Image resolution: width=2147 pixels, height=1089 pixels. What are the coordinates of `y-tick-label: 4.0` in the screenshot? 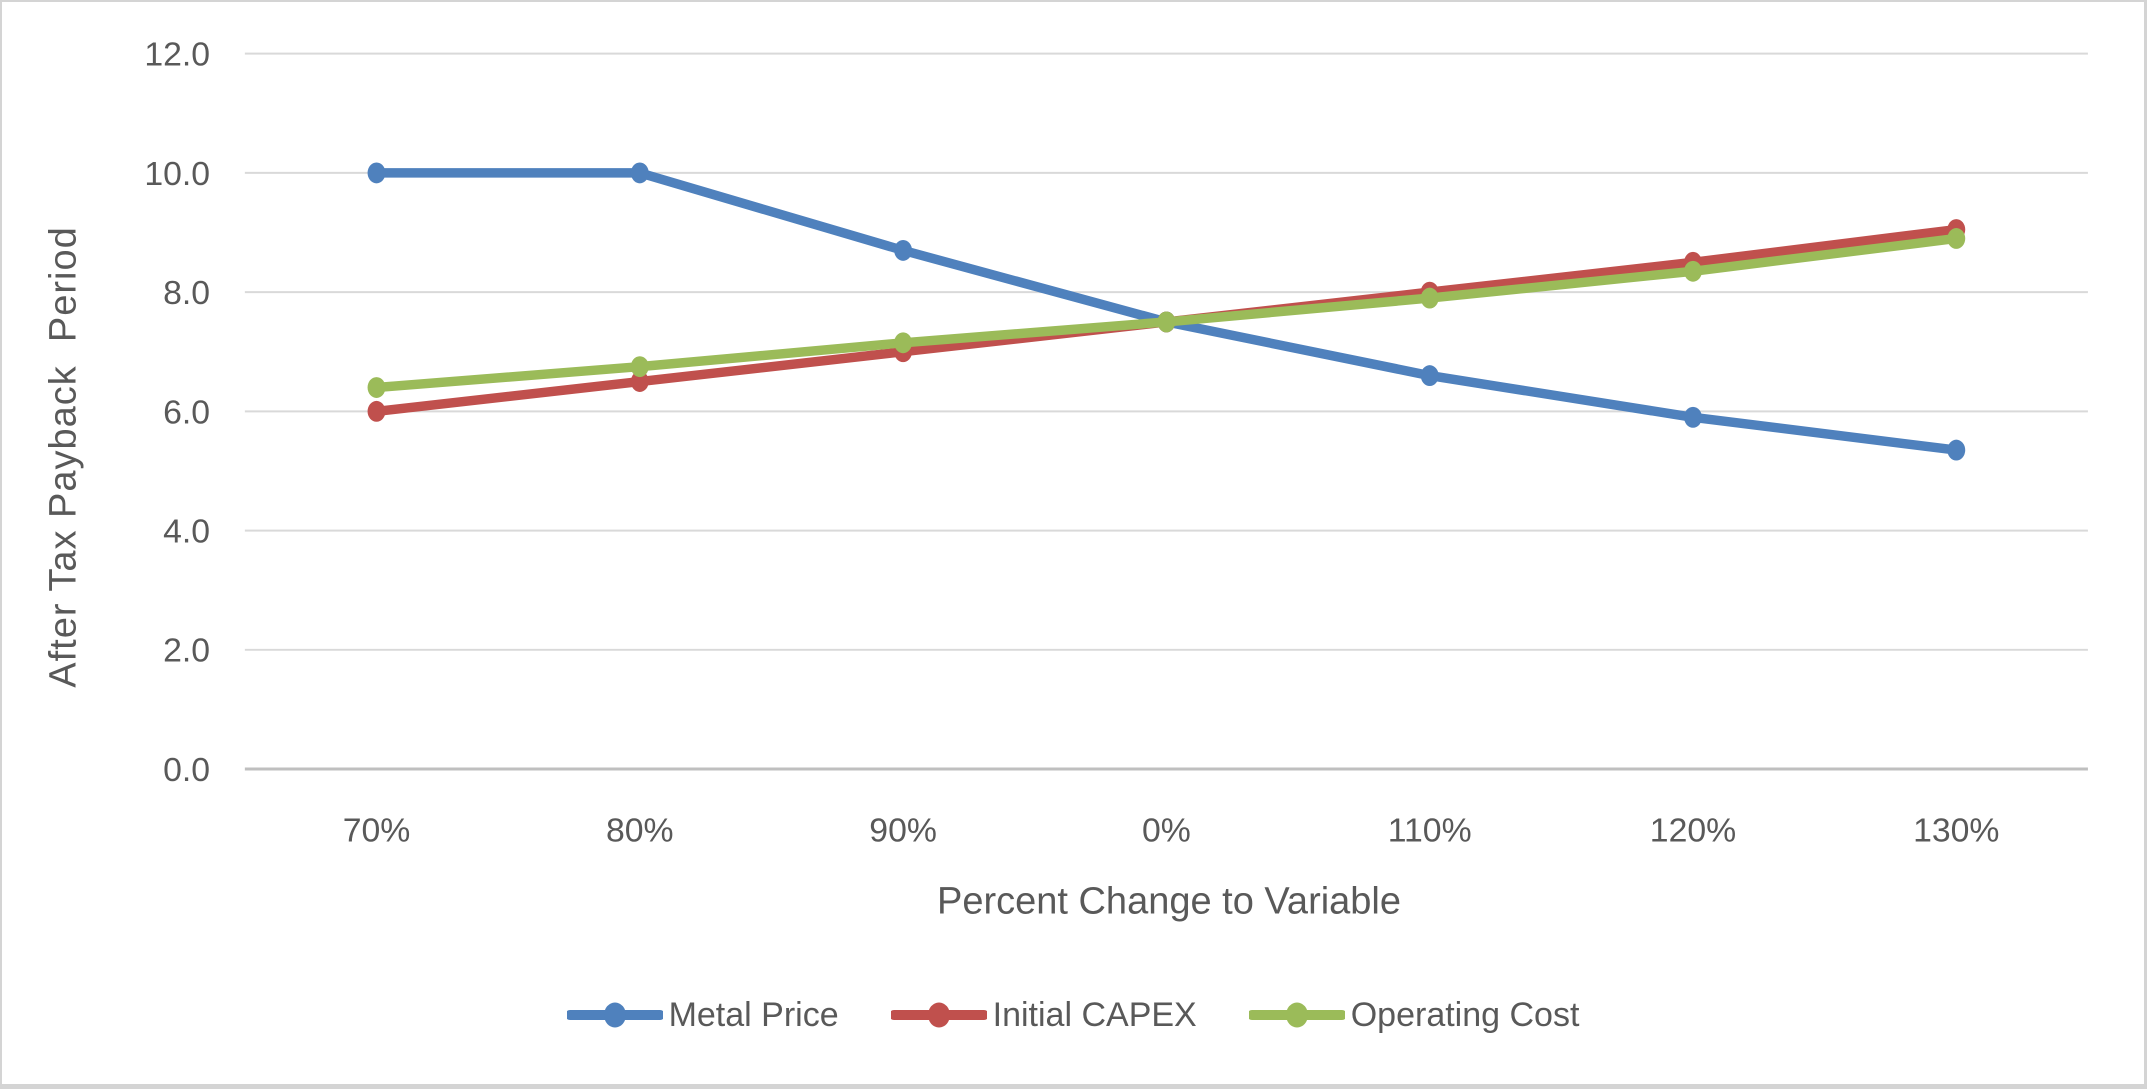 It's located at (186, 532).